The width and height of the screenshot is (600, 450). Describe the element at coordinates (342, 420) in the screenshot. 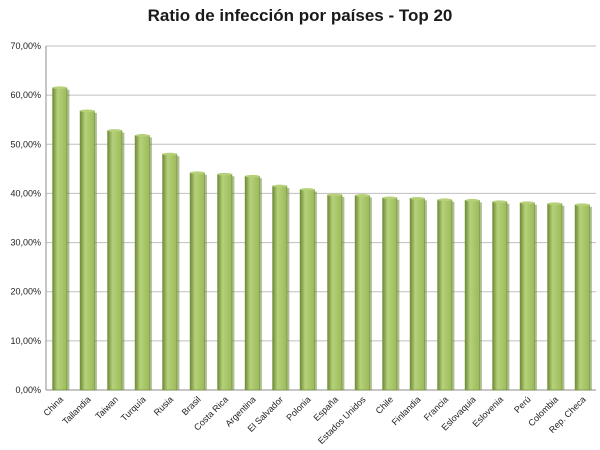

I see `x-category-label: Estados Unidos` at that location.